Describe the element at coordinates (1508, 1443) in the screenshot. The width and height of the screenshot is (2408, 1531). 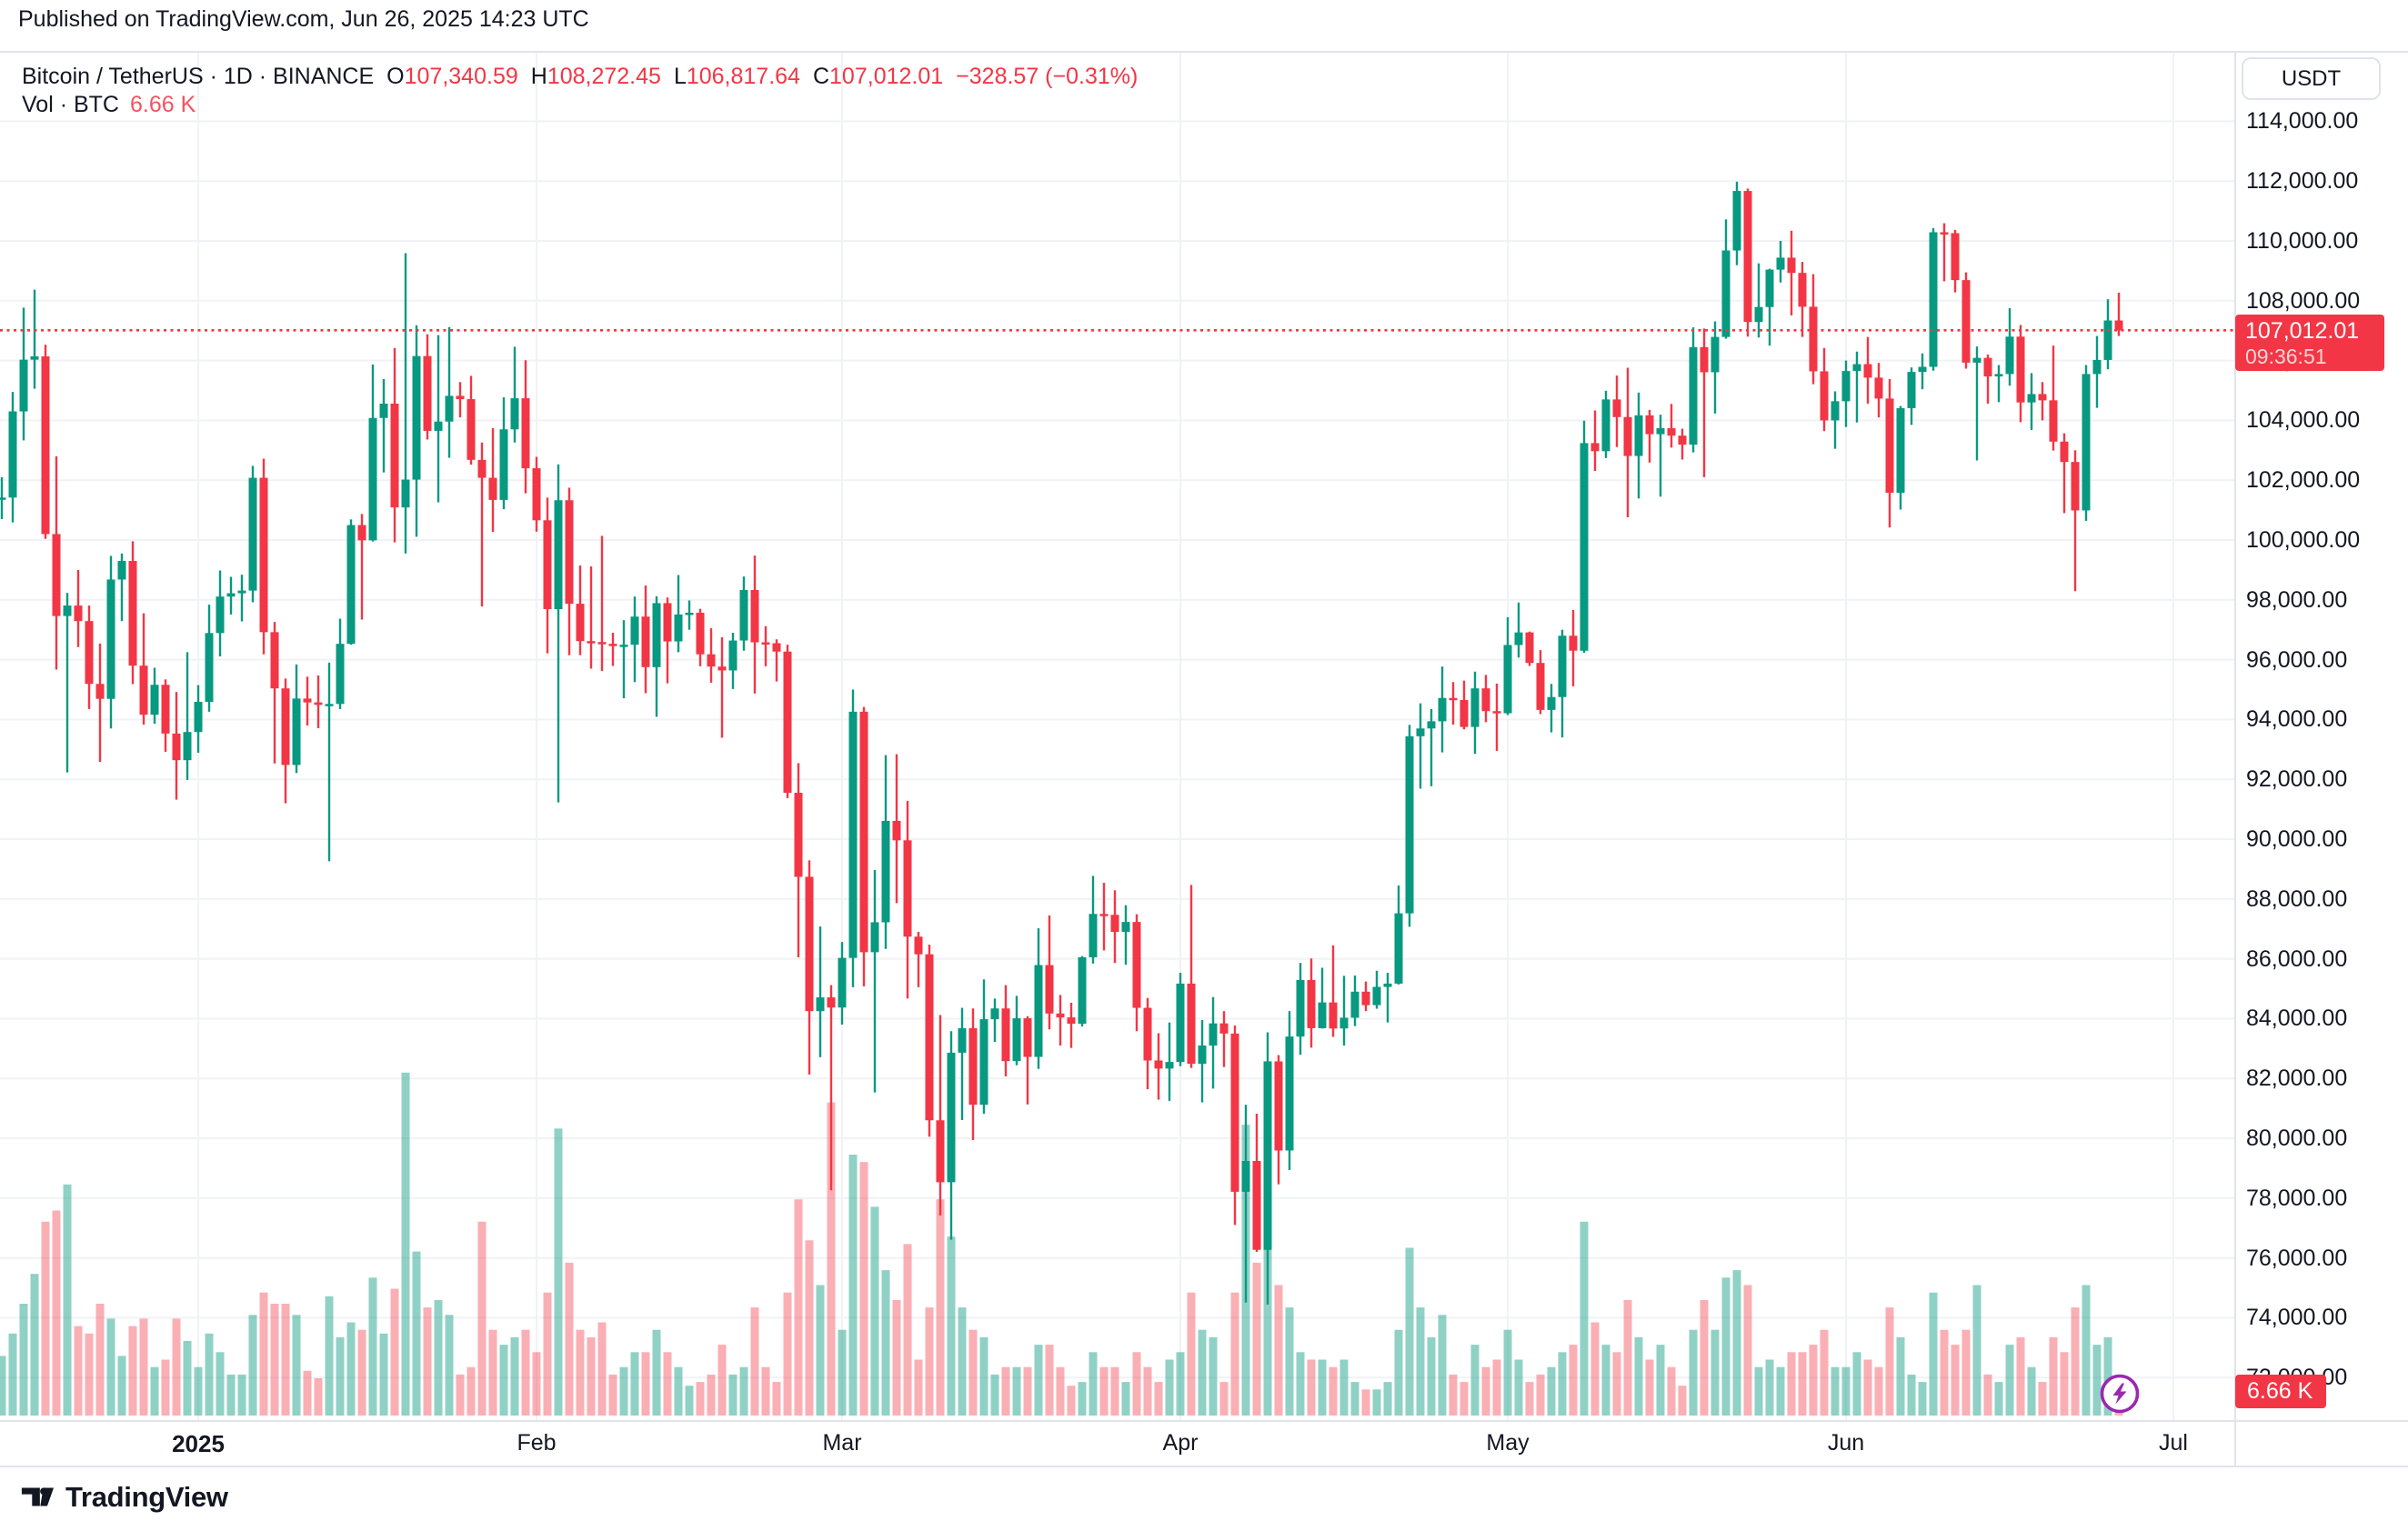
I see `time-tick-label: May` at that location.